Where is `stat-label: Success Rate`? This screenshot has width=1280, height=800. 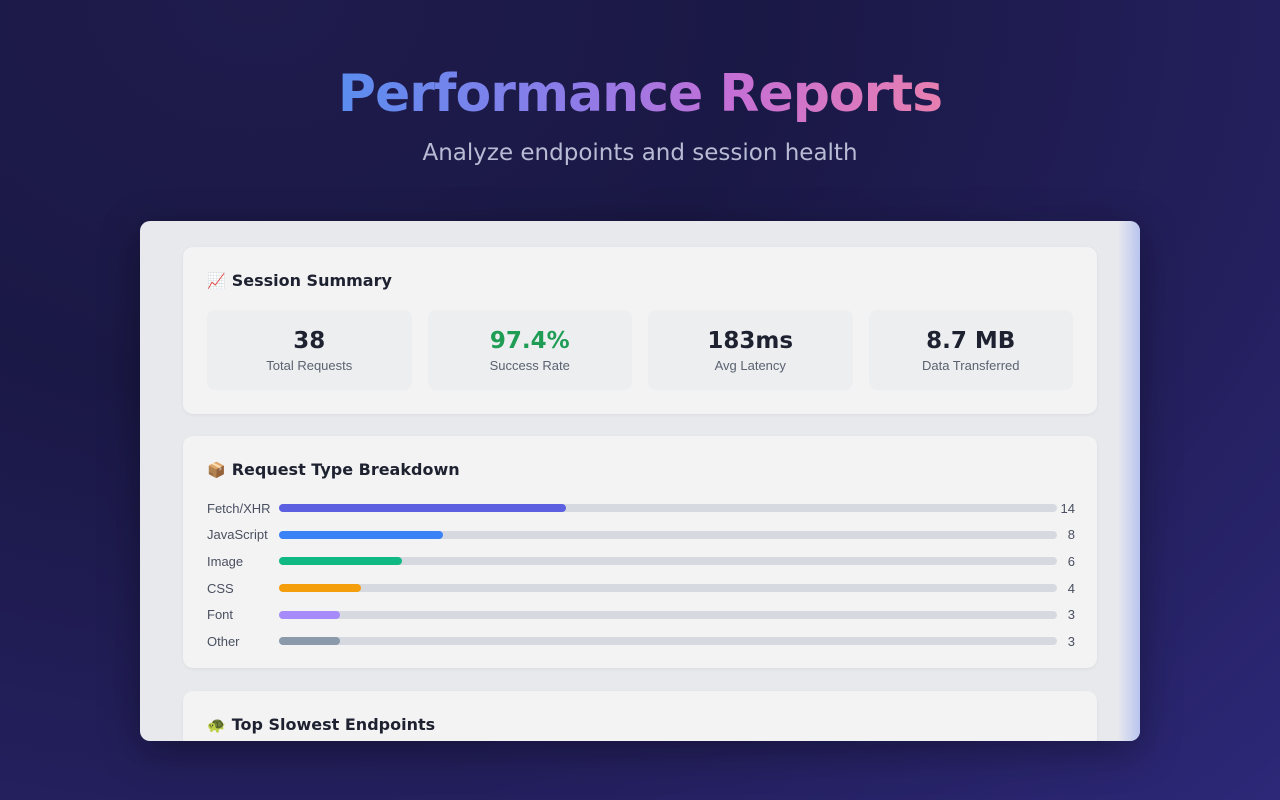 stat-label: Success Rate is located at coordinates (529, 365).